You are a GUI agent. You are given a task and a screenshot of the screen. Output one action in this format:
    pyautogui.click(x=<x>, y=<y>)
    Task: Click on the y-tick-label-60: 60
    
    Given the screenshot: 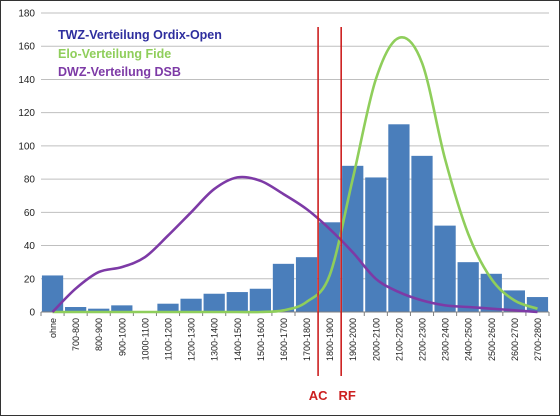 What is the action you would take?
    pyautogui.click(x=30, y=213)
    